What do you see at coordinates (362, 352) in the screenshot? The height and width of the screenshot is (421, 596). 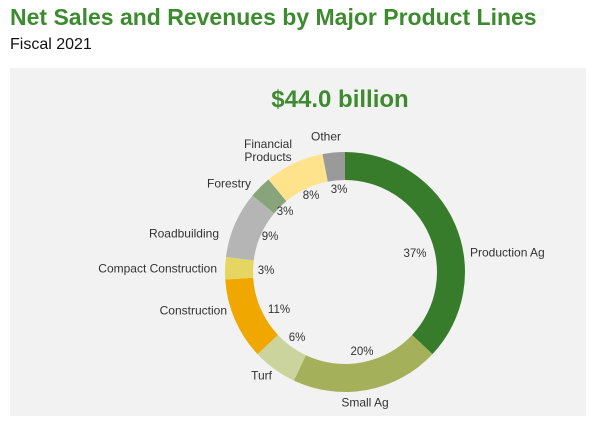 I see `data-label: 20%` at bounding box center [362, 352].